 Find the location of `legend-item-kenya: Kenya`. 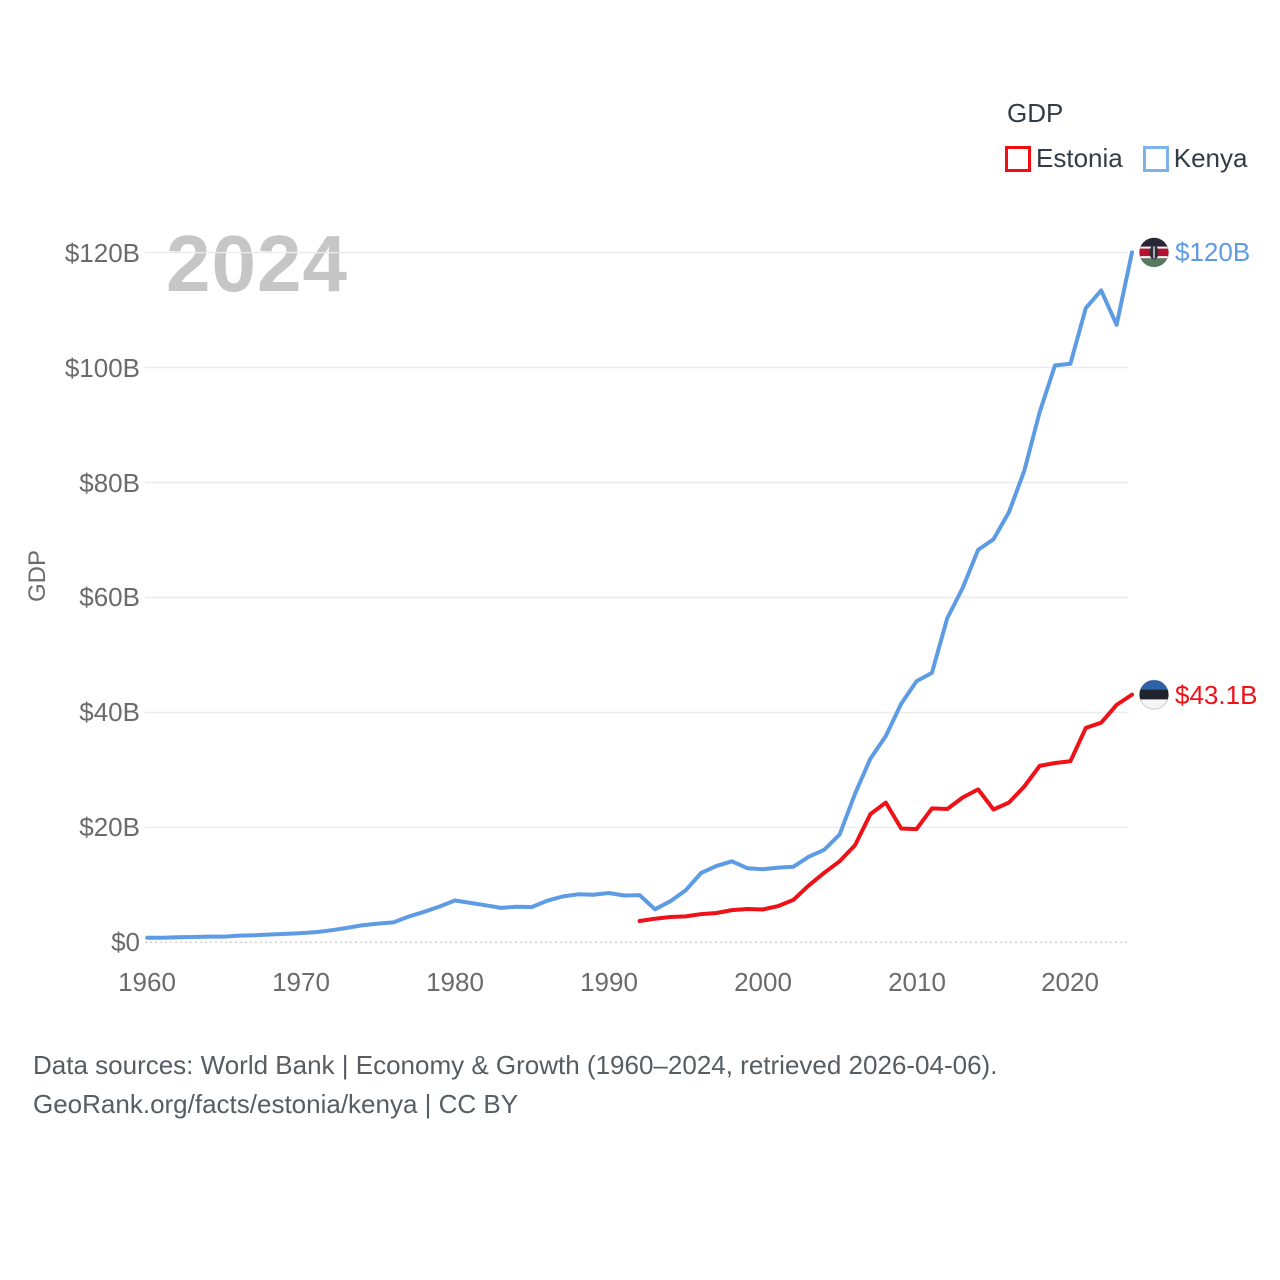

legend-item-kenya: Kenya is located at coordinates (1195, 158).